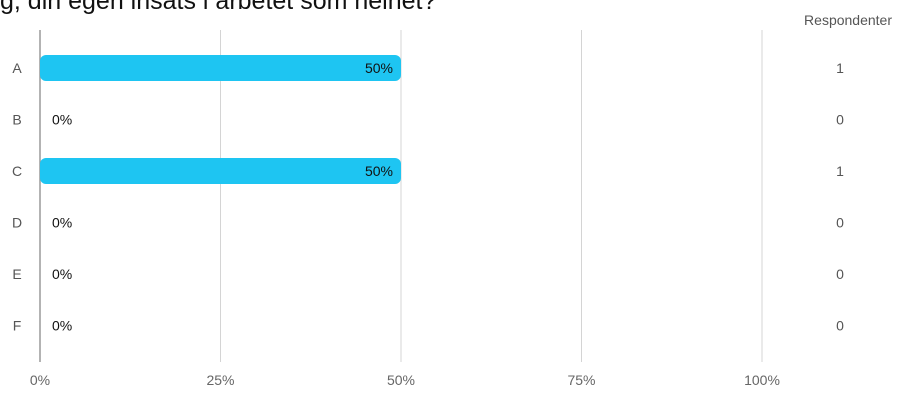 The image size is (898, 394). Describe the element at coordinates (40, 380) in the screenshot. I see `x-tick-label: 0%` at that location.